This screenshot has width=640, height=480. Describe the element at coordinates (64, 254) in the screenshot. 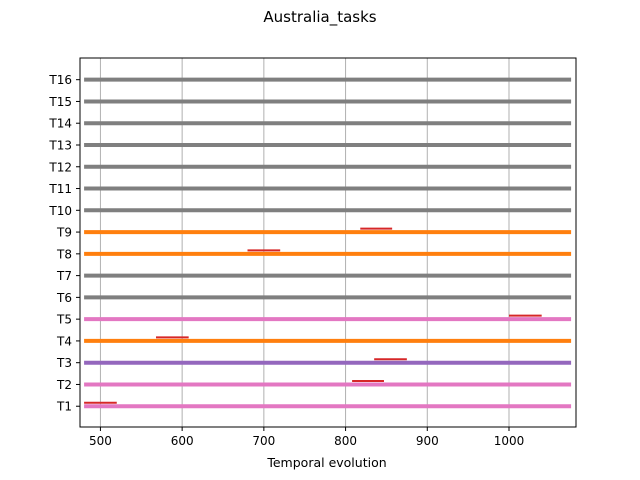

I see `y-tick-label: T8` at that location.